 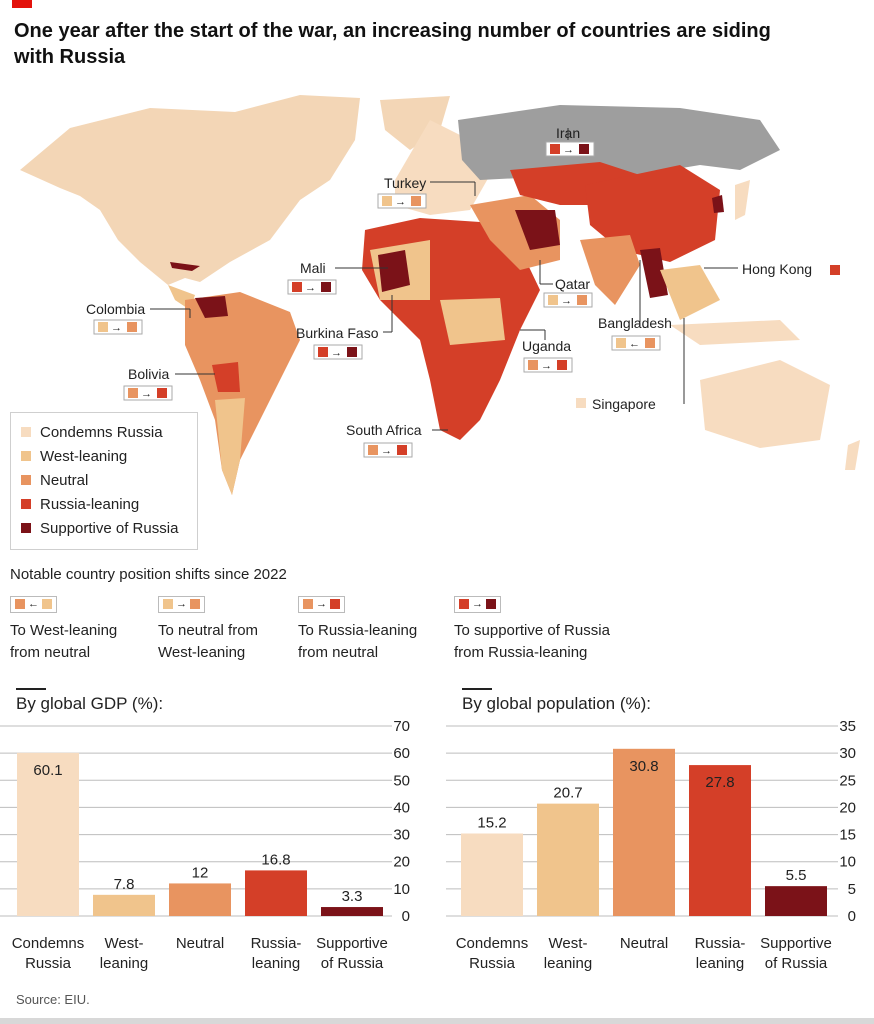 What do you see at coordinates (852, 455) in the screenshot?
I see `new-zealand-shape` at bounding box center [852, 455].